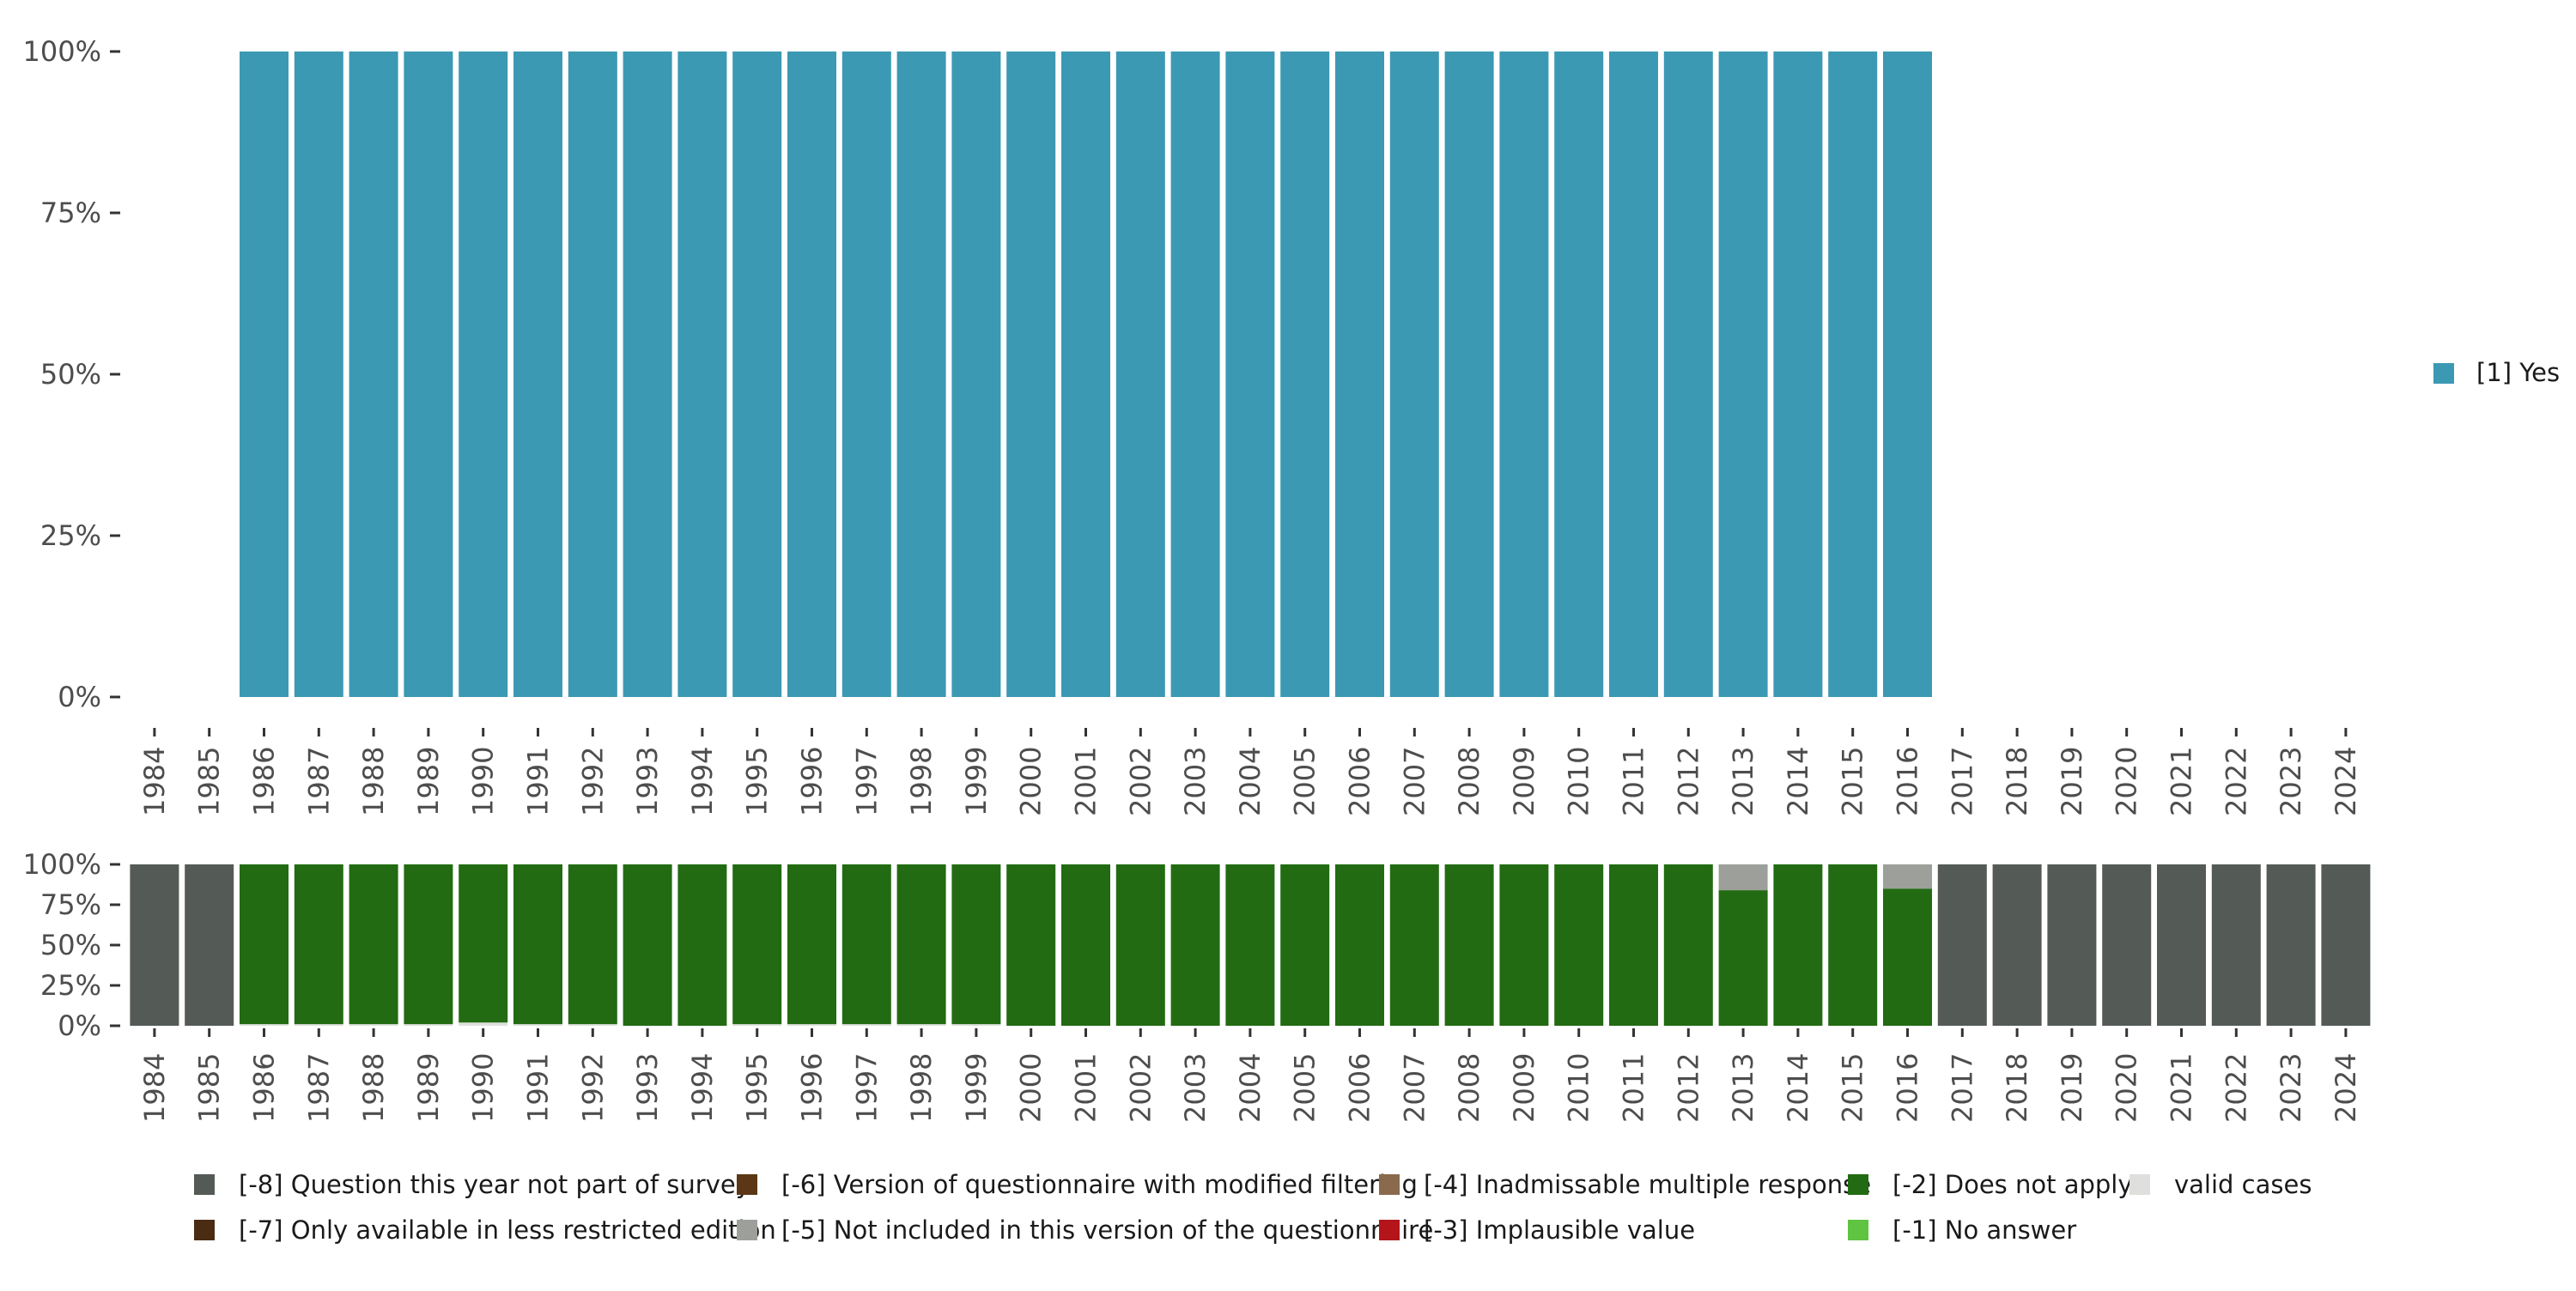 The width and height of the screenshot is (2576, 1291). What do you see at coordinates (1305, 782) in the screenshot?
I see `top-x-tick-label: 2005` at bounding box center [1305, 782].